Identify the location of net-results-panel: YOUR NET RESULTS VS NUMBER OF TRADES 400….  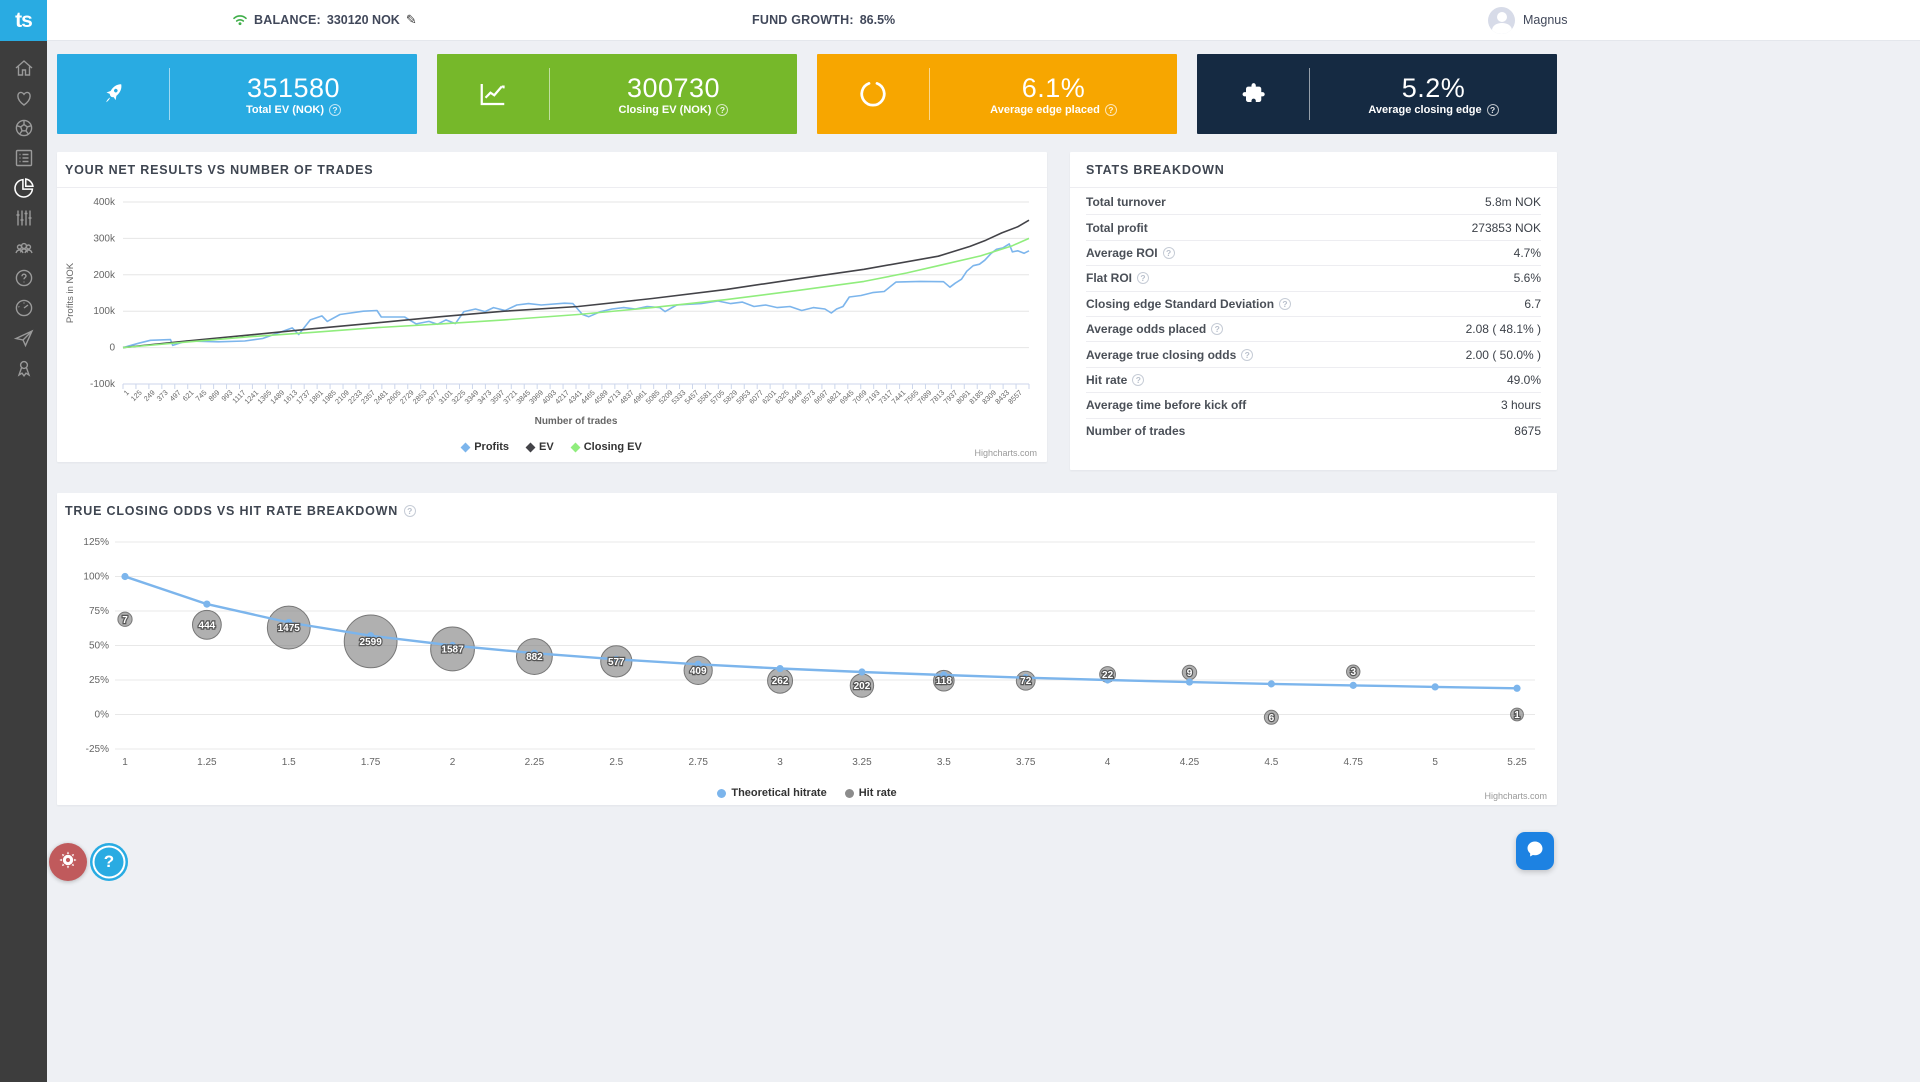
(552, 307).